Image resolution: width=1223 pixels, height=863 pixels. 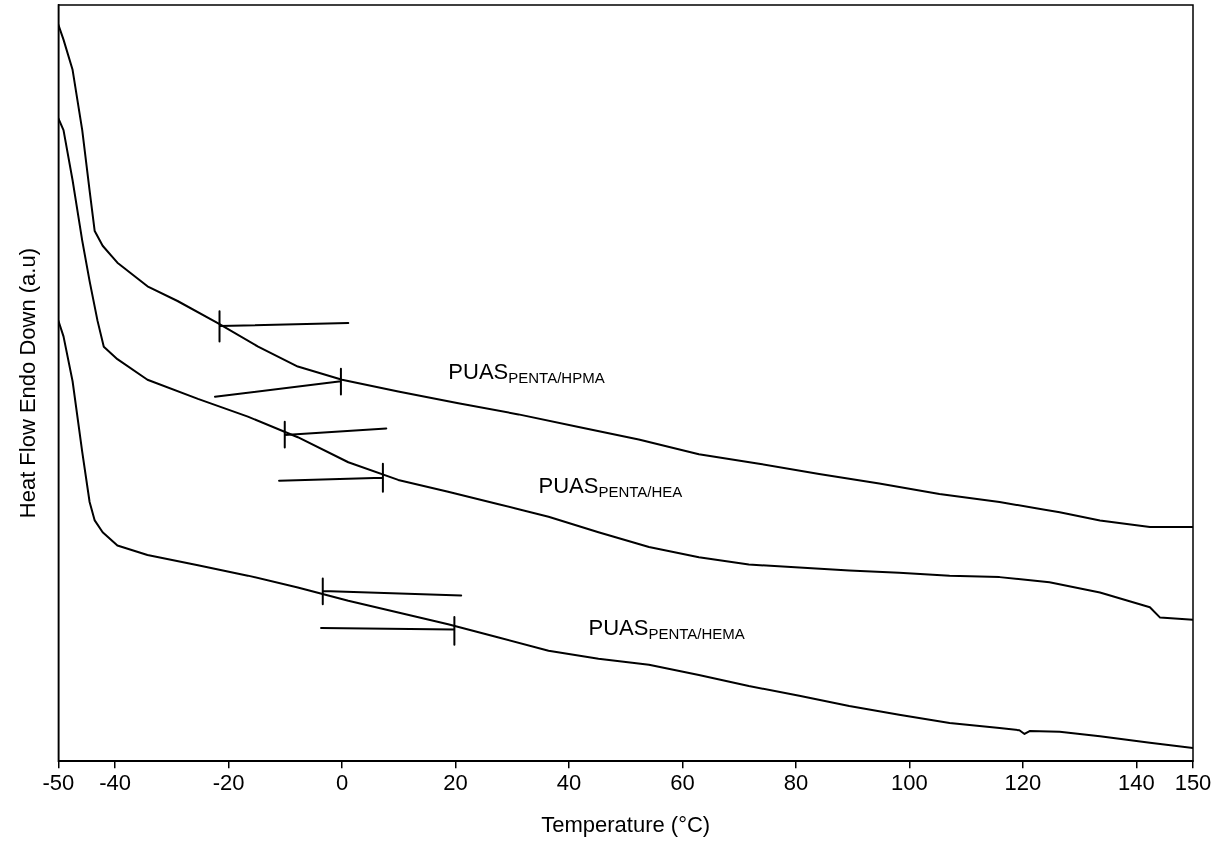 What do you see at coordinates (1023, 783) in the screenshot?
I see `x-tick-label: 120` at bounding box center [1023, 783].